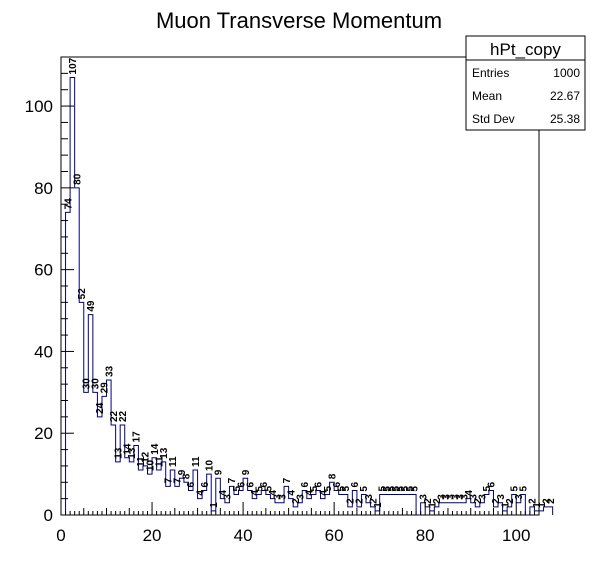  Describe the element at coordinates (43, 433) in the screenshot. I see `y-axis-tick-label: 20` at that location.